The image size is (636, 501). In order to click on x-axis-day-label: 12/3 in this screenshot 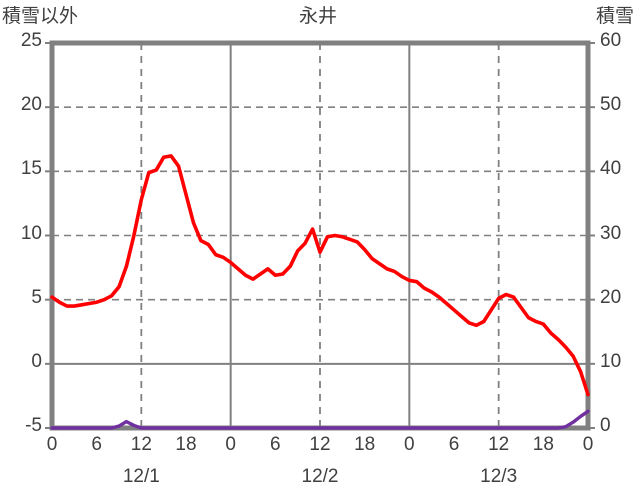, I will do `click(499, 476)`.